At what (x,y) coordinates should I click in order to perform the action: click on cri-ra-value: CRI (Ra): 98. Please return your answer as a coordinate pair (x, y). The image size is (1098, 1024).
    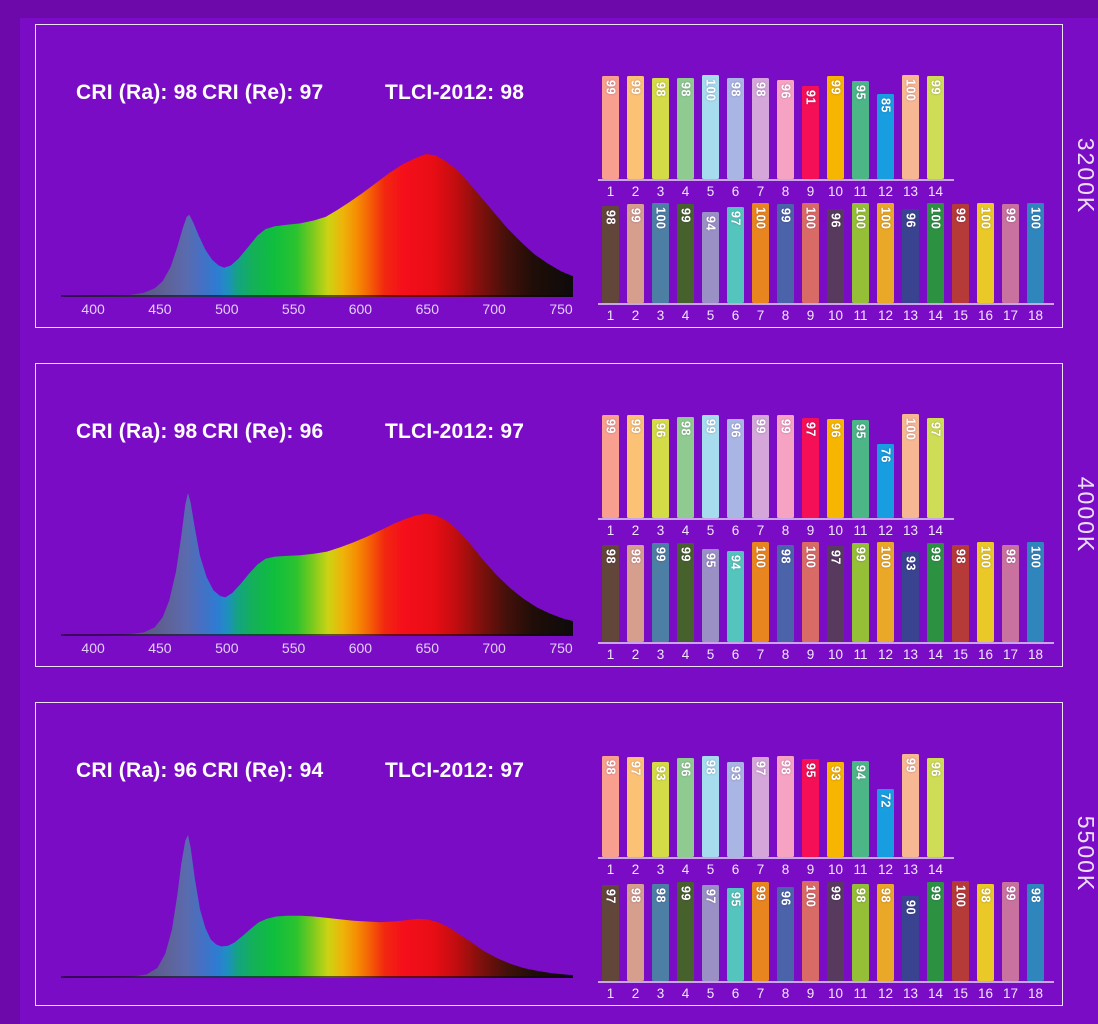
    Looking at the image, I should click on (137, 431).